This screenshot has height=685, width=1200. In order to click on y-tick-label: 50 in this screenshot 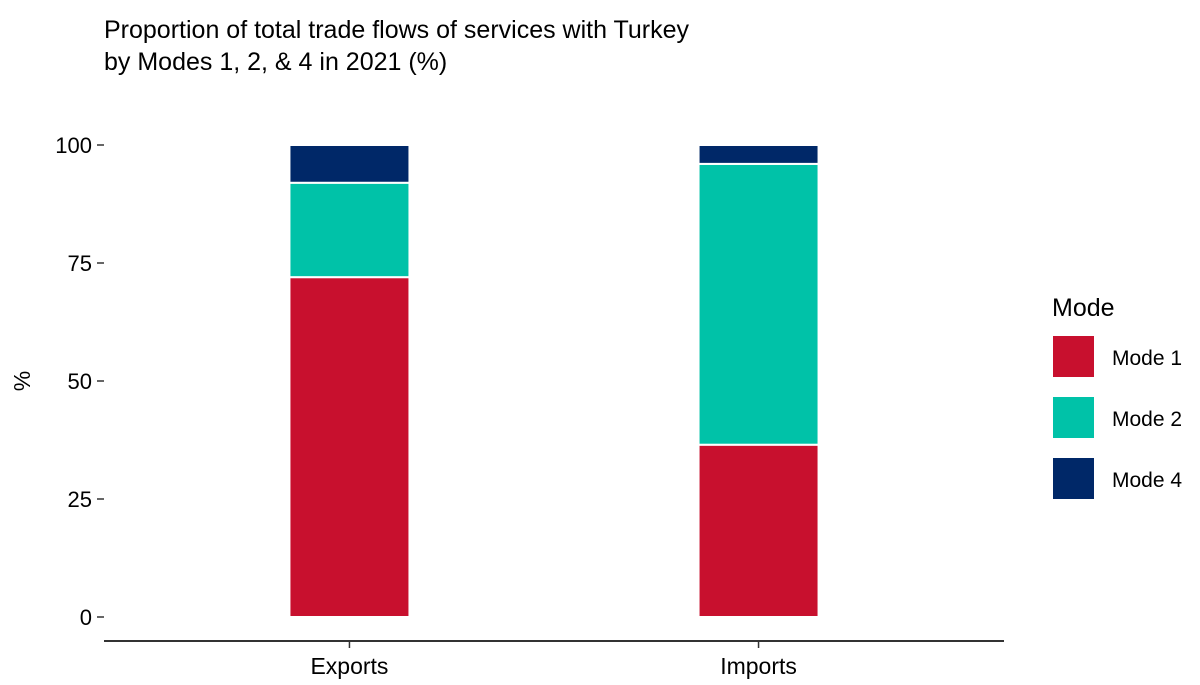, I will do `click(80, 381)`.